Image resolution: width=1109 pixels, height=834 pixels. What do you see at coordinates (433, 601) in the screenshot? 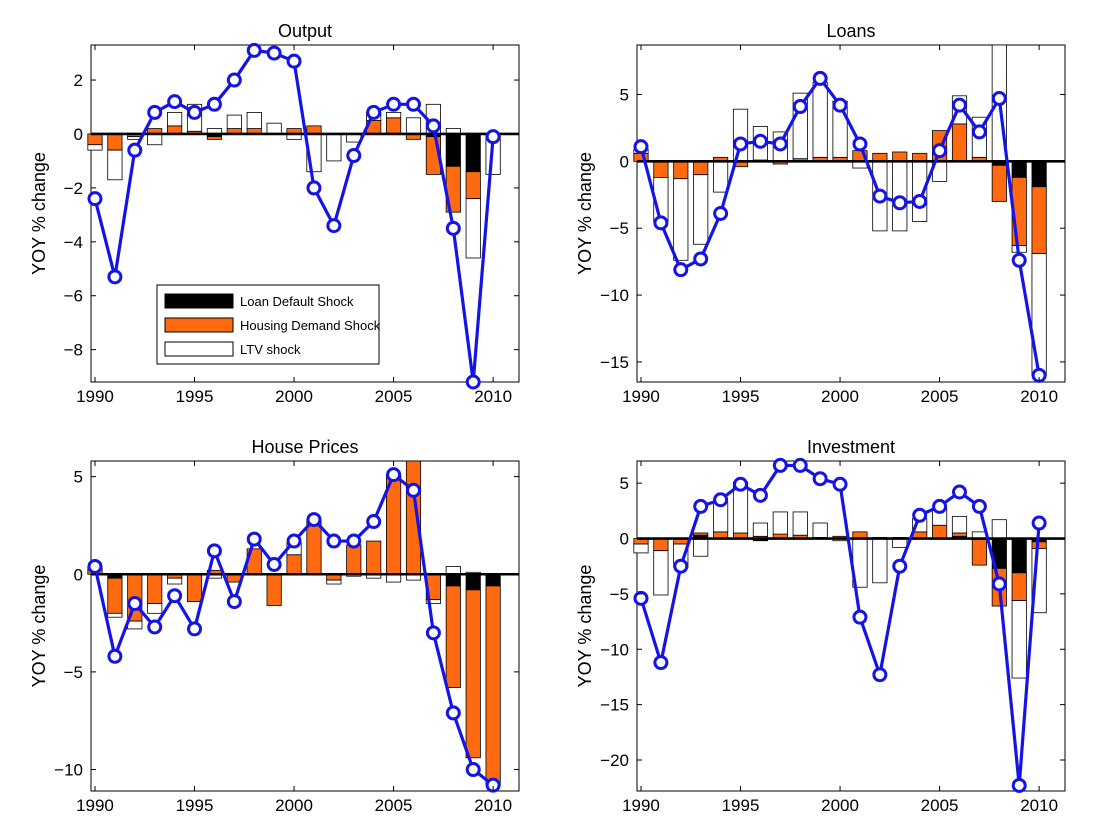
I see `bar-ltv-2007` at bounding box center [433, 601].